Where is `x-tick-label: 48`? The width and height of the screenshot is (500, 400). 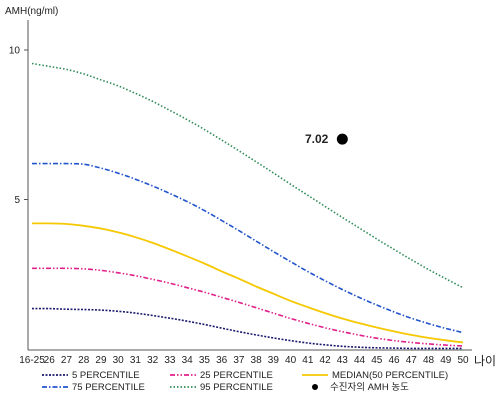 x-tick-label: 48 is located at coordinates (429, 360).